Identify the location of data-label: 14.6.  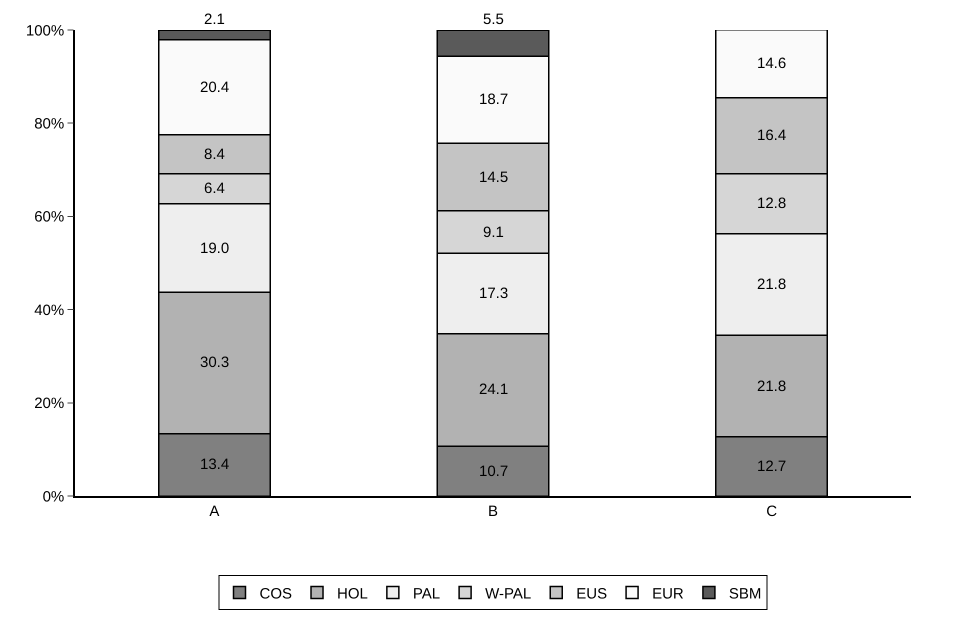
(771, 63).